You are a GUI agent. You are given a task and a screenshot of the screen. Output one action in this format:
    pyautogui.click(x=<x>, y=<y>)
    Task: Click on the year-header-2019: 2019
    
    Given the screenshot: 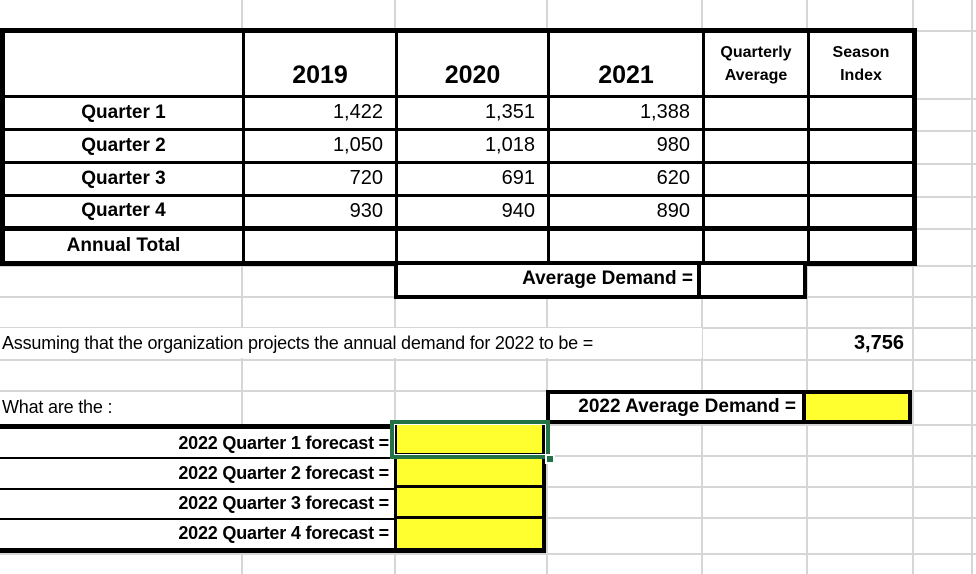 What is the action you would take?
    pyautogui.click(x=320, y=63)
    